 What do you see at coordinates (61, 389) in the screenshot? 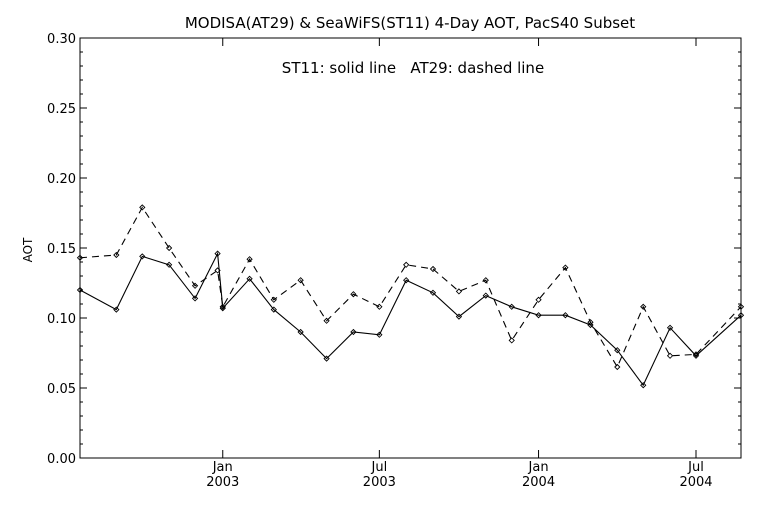
I see `y-tick-label: 0.05` at bounding box center [61, 389].